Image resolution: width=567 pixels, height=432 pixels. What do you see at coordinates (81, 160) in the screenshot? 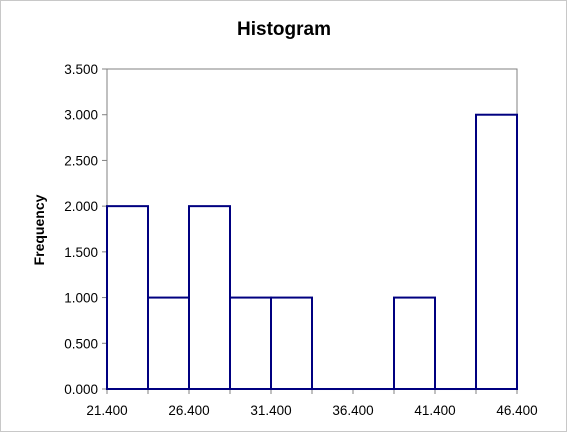
I see `y-tick-label: 2.500` at bounding box center [81, 160].